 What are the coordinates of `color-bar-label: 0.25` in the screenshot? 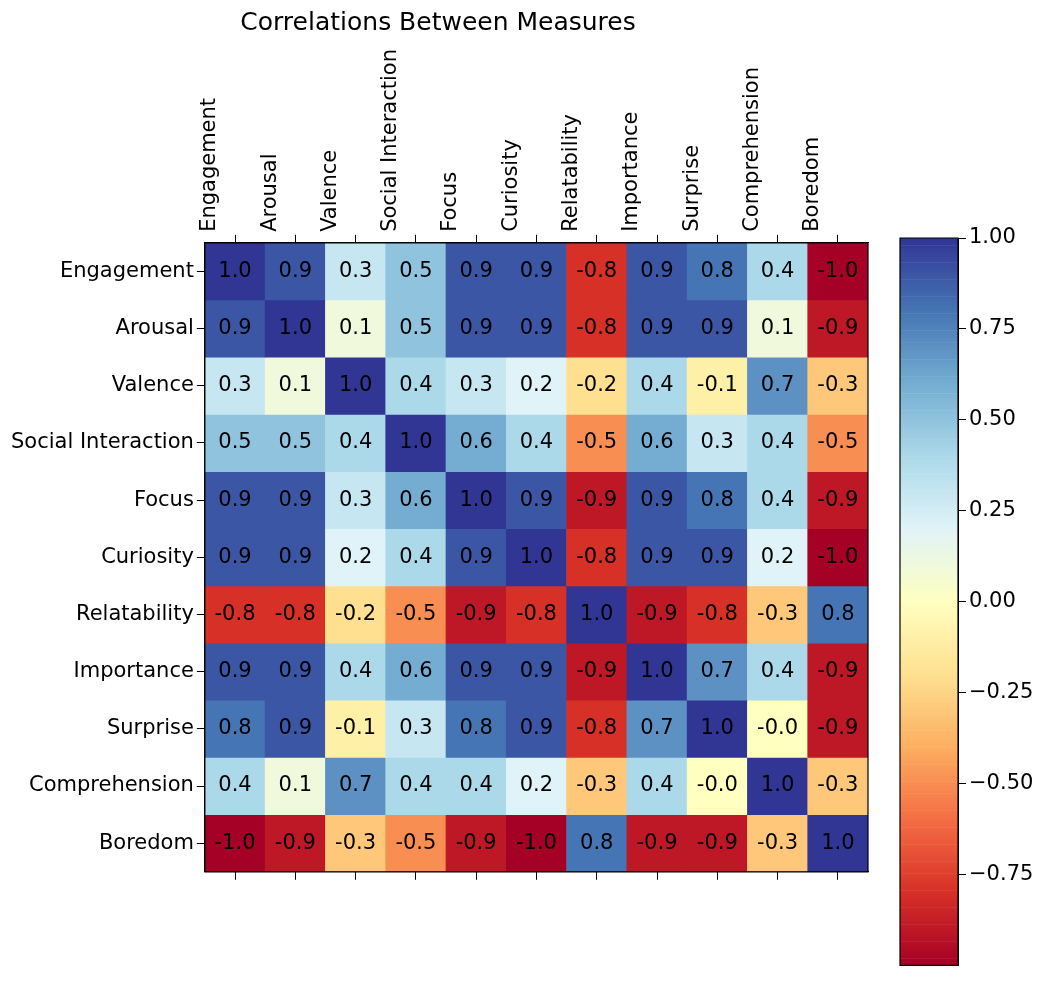 It's located at (992, 509).